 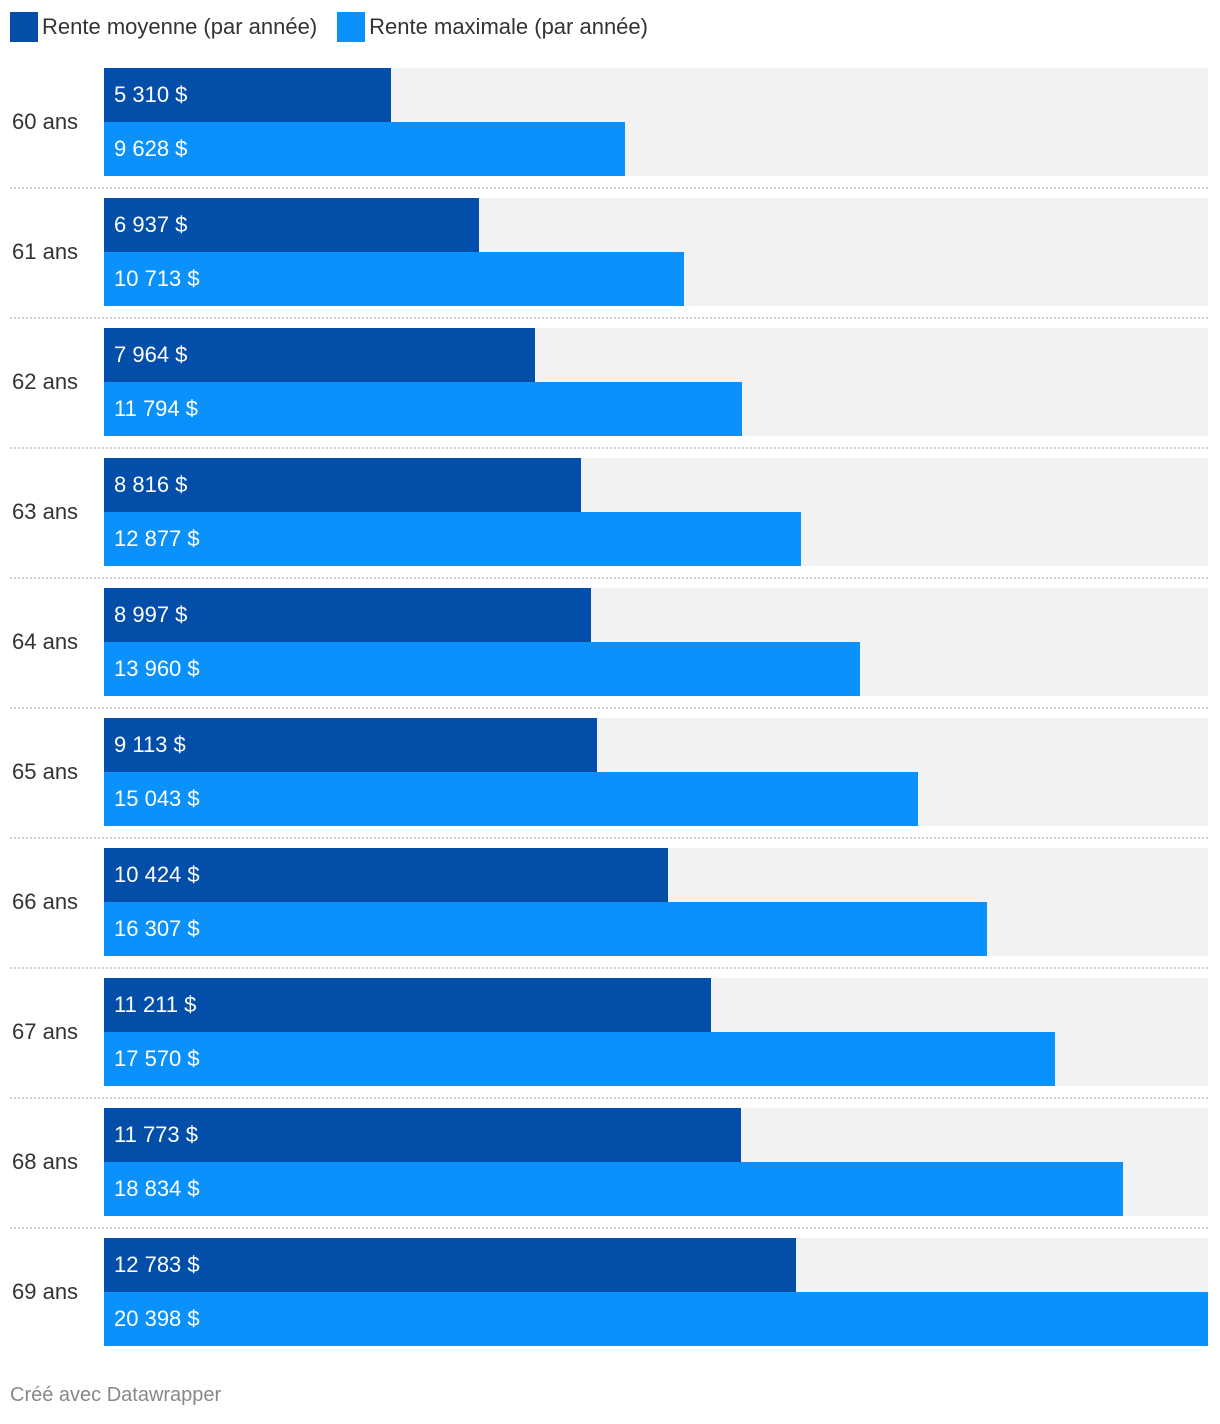 I want to click on category-label: 68 ans, so click(x=45, y=1161).